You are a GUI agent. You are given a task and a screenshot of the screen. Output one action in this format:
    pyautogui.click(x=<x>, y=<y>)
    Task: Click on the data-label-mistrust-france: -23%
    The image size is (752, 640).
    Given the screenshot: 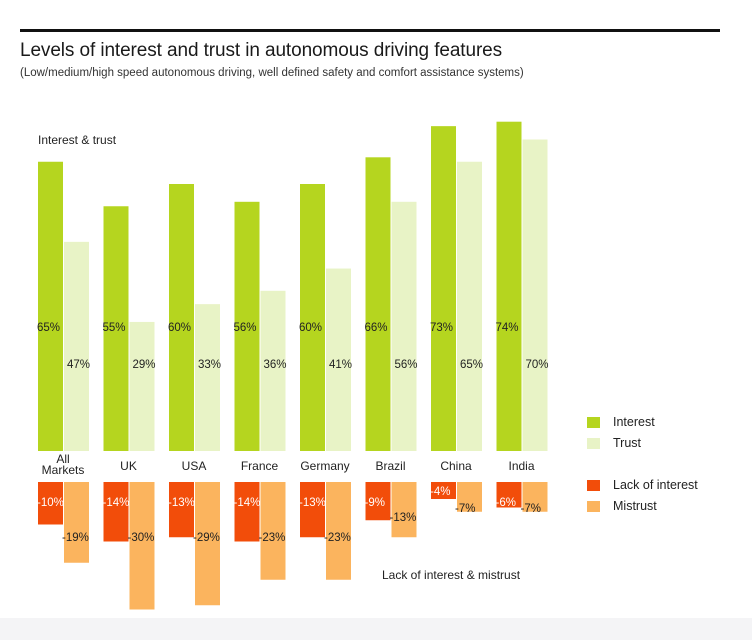 What is the action you would take?
    pyautogui.click(x=272, y=538)
    